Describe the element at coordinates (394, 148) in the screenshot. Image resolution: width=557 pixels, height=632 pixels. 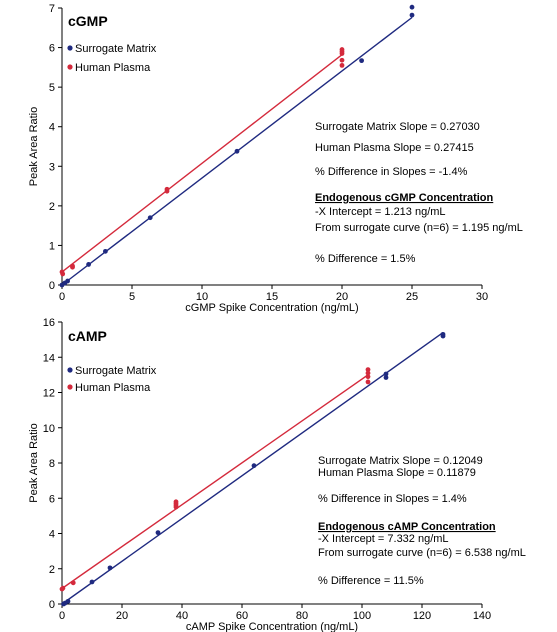
I see `chart1-annotation: Human Plasma Slope = 0.27415` at that location.